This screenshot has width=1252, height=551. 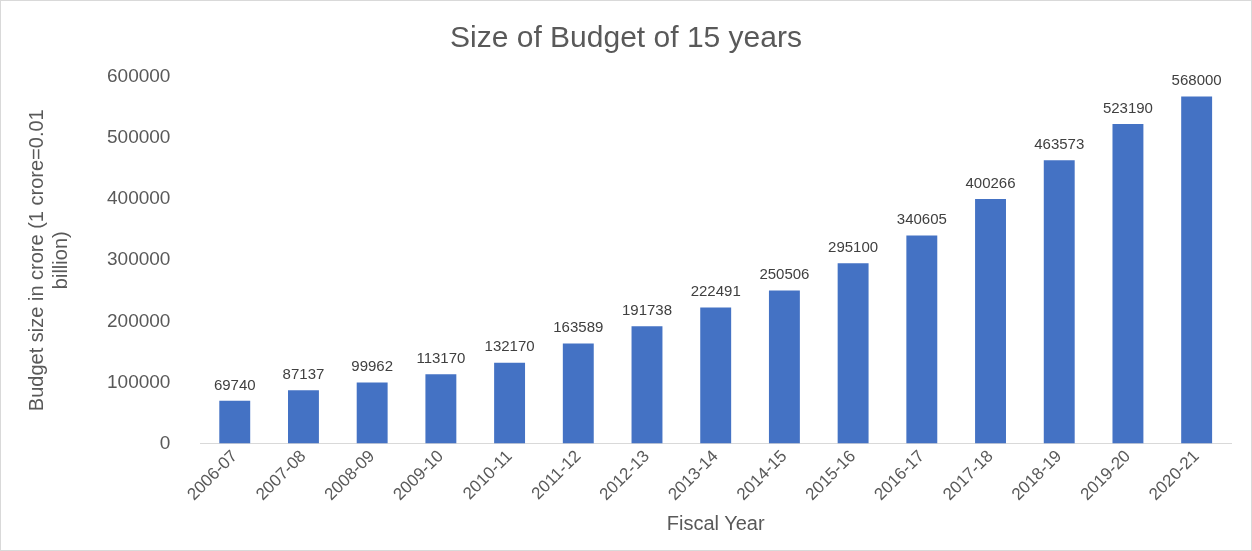 What do you see at coordinates (139, 137) in the screenshot?
I see `y-tick-label: 500000` at bounding box center [139, 137].